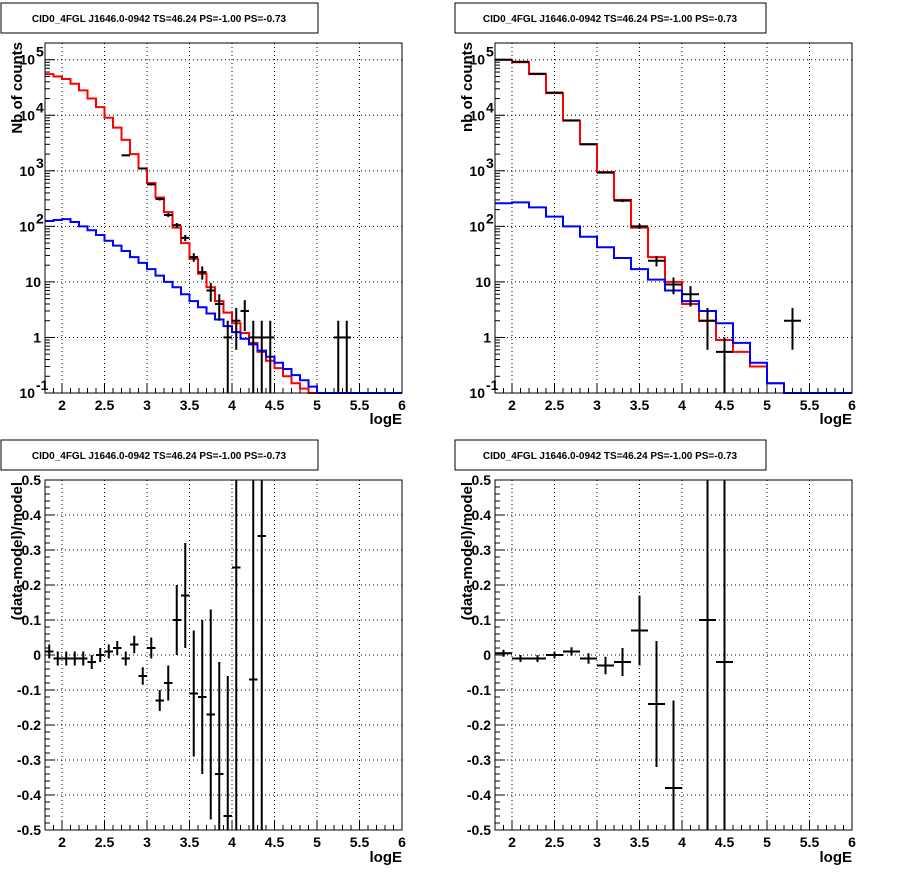 The image size is (898, 875). What do you see at coordinates (467, 87) in the screenshot?
I see `y-axis-label: nb of counts` at bounding box center [467, 87].